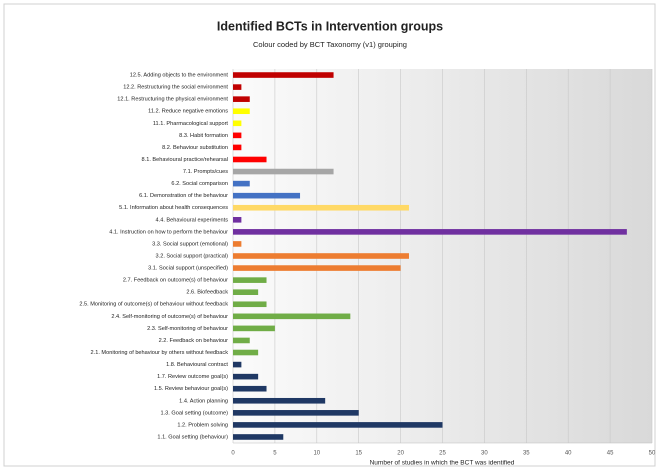  Describe the element at coordinates (192, 256) in the screenshot. I see `y-tick-label: 3.2. Social support (practical)` at that location.